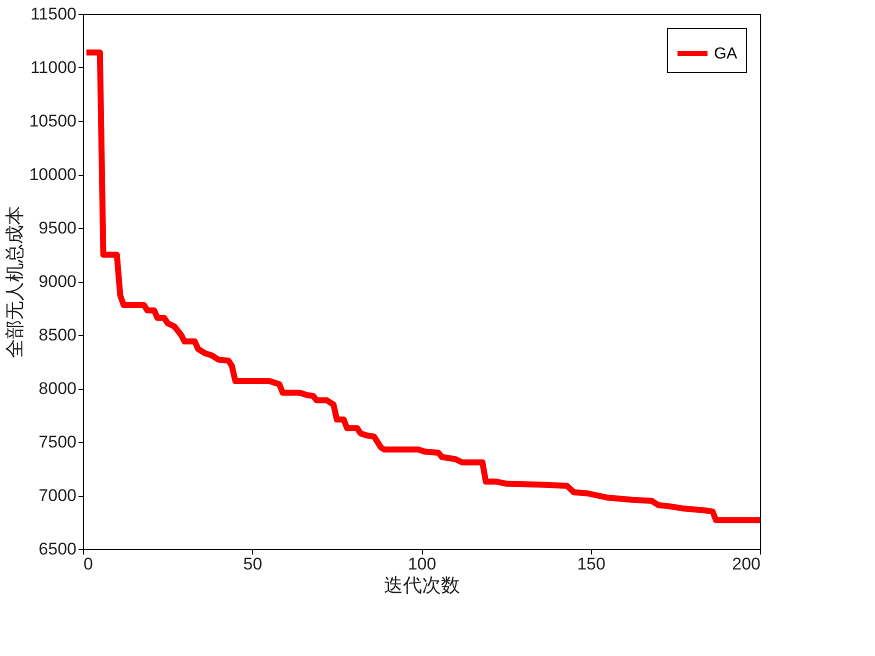 Image resolution: width=875 pixels, height=656 pixels. What do you see at coordinates (52, 121) in the screenshot?
I see `y-tick-label: 10500` at bounding box center [52, 121].